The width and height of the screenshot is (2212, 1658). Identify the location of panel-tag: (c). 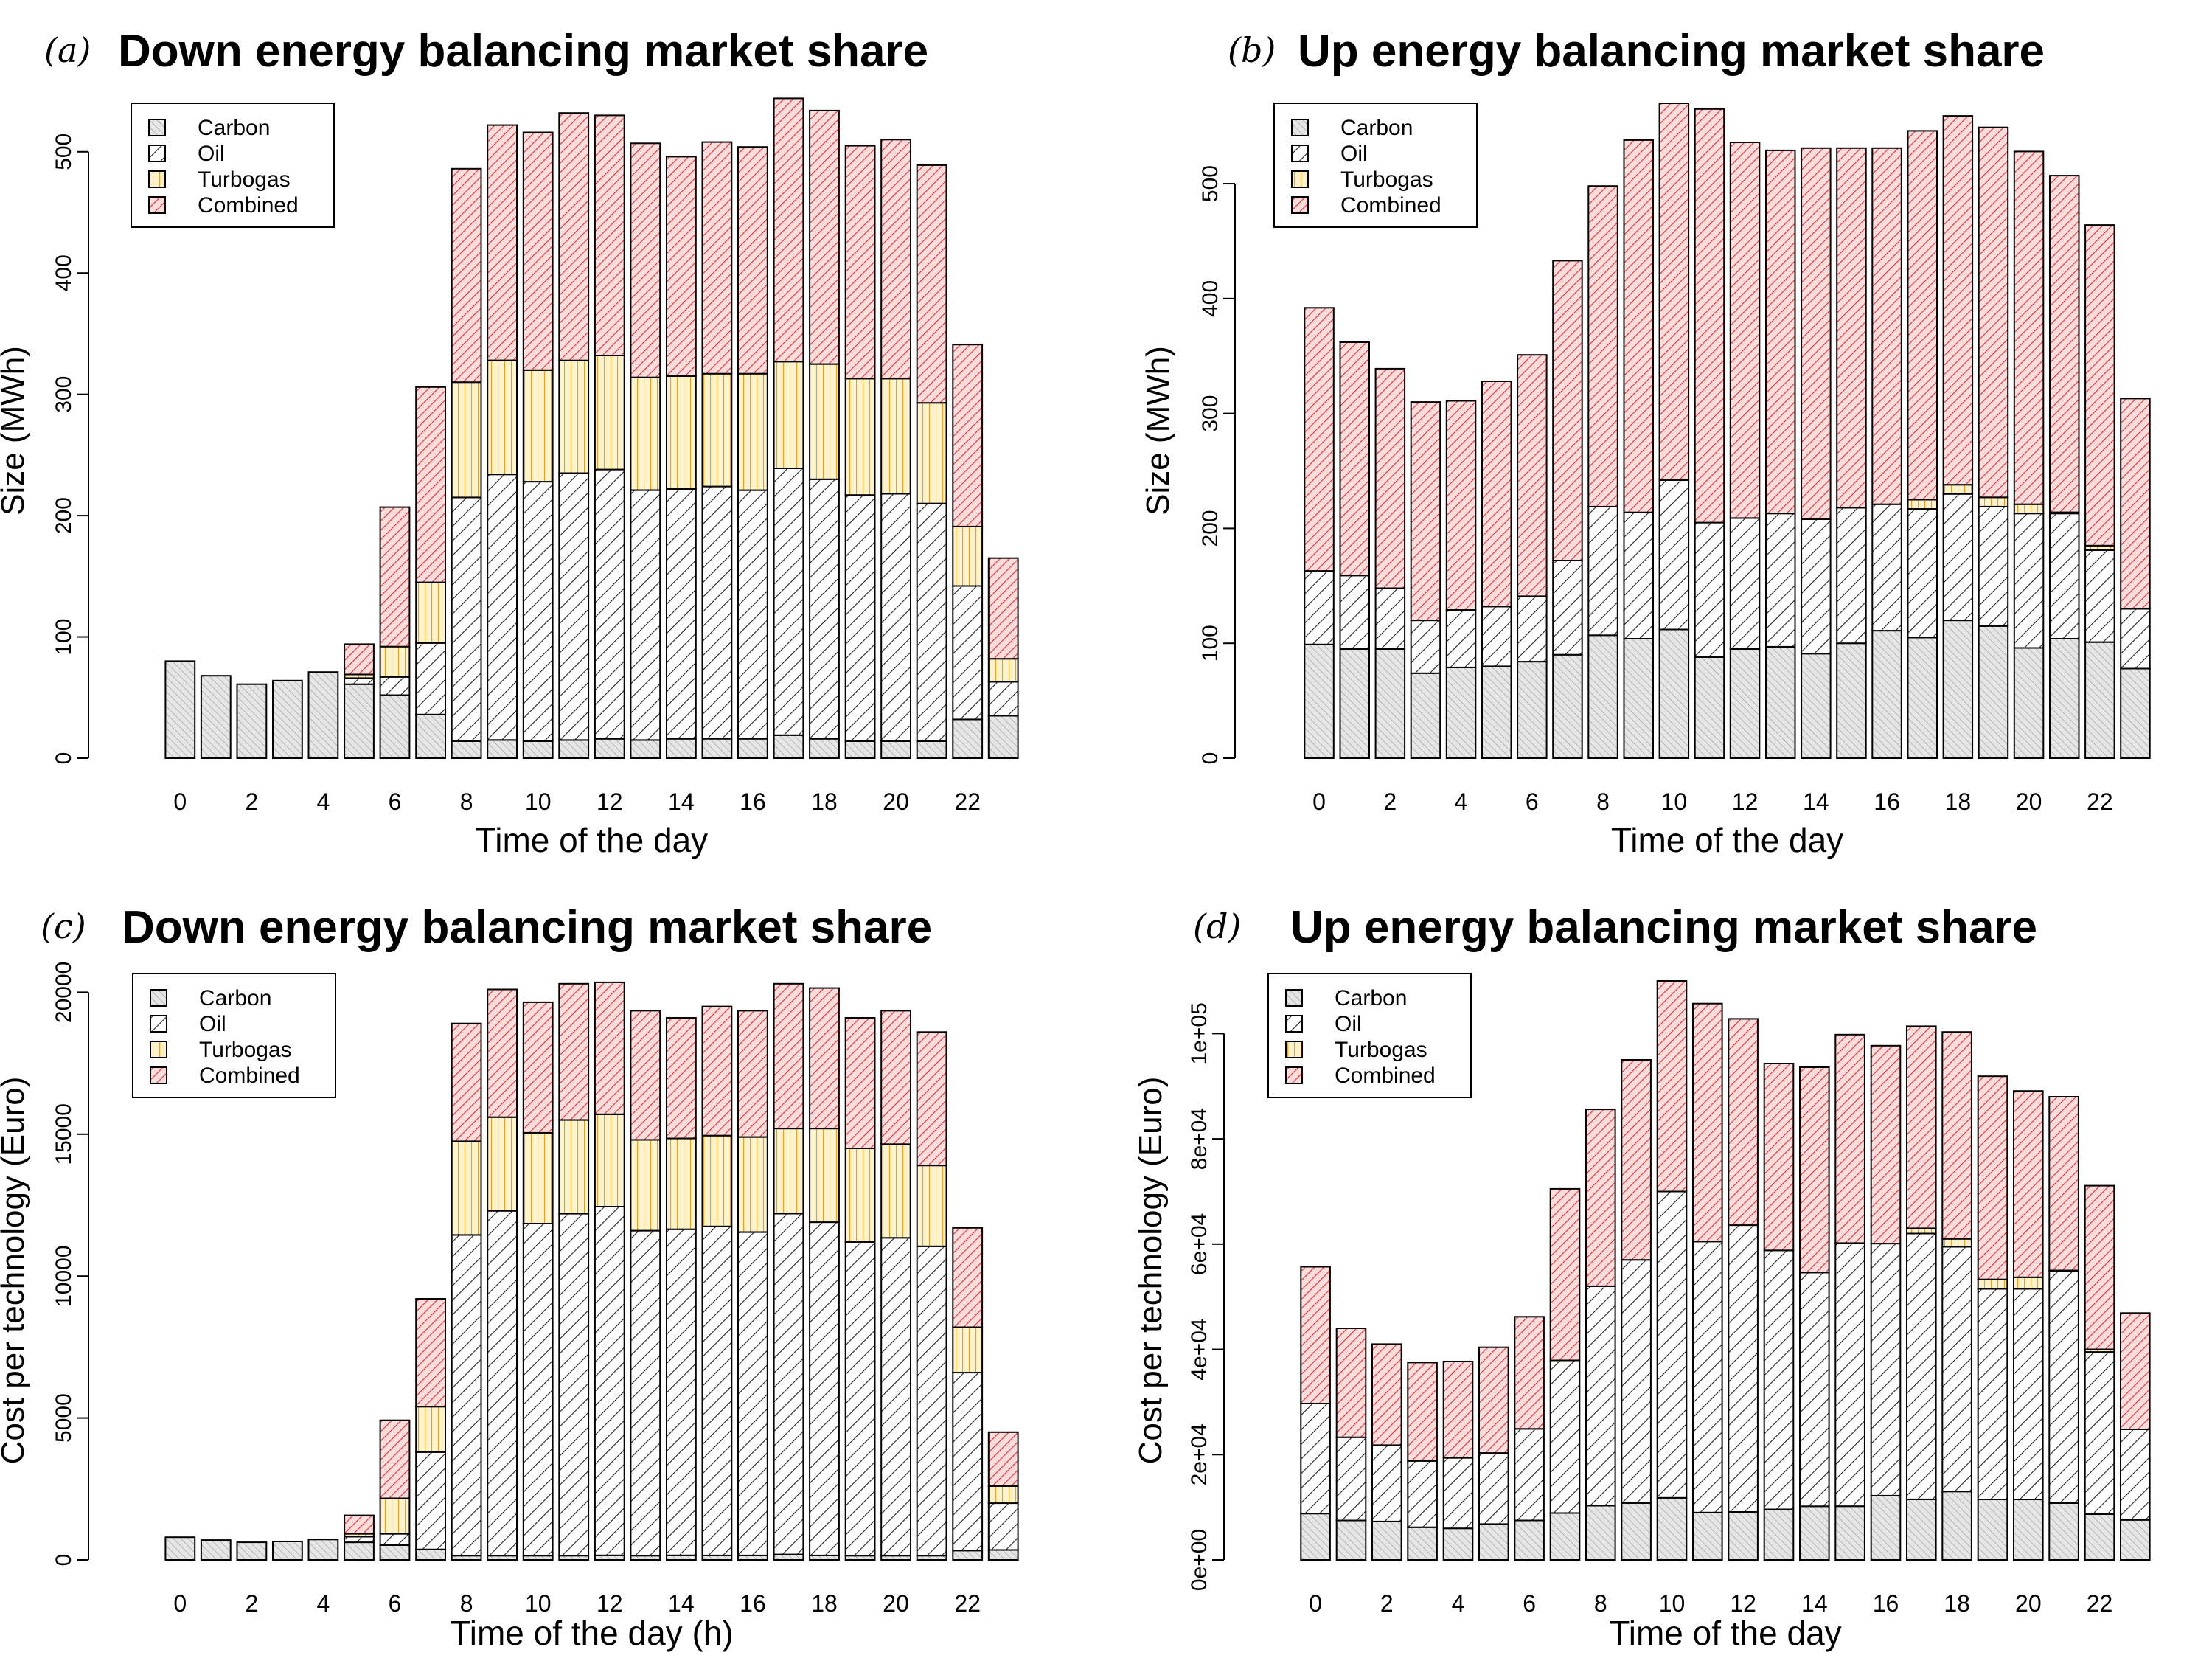
(63, 926).